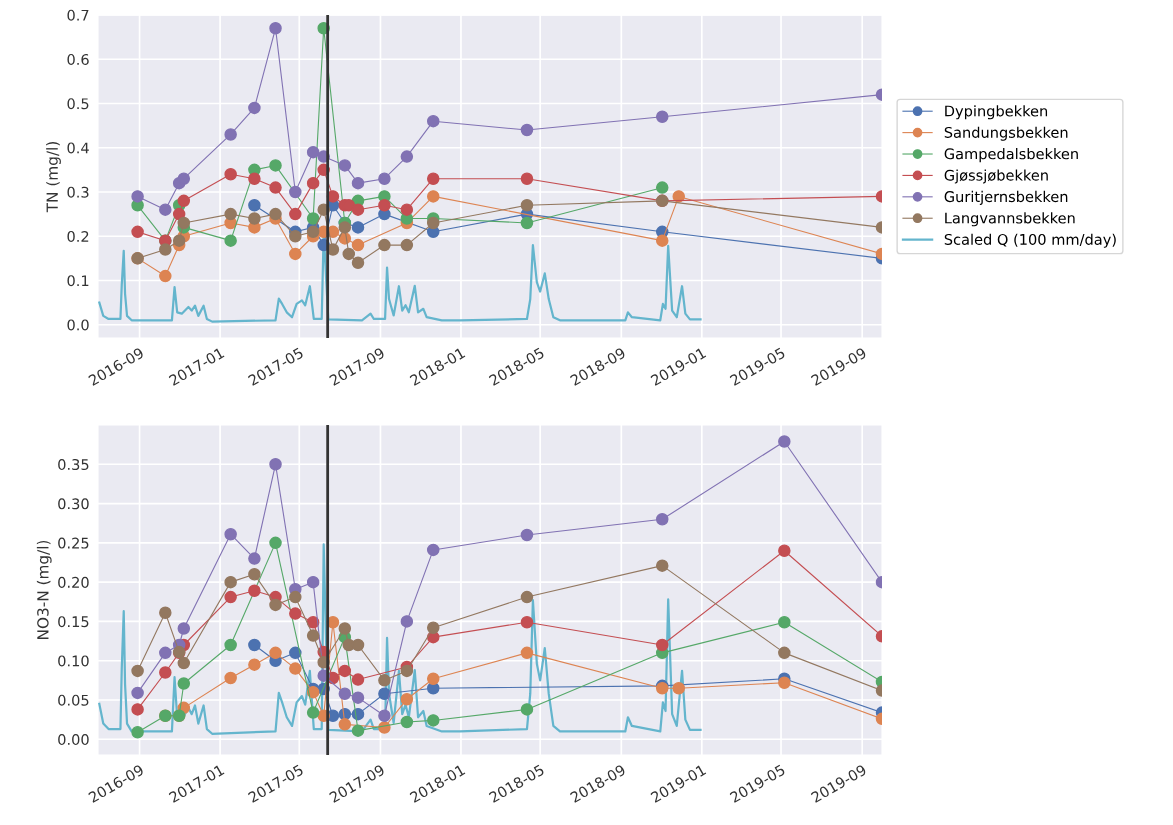  I want to click on y-tick-label: 0.5, so click(78, 104).